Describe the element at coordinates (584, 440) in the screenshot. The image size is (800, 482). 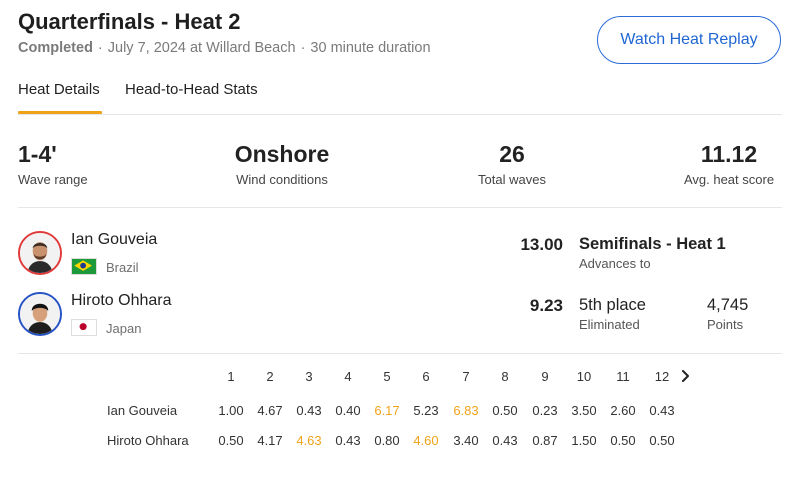
I see `wave-score-cell: 1.50` at that location.